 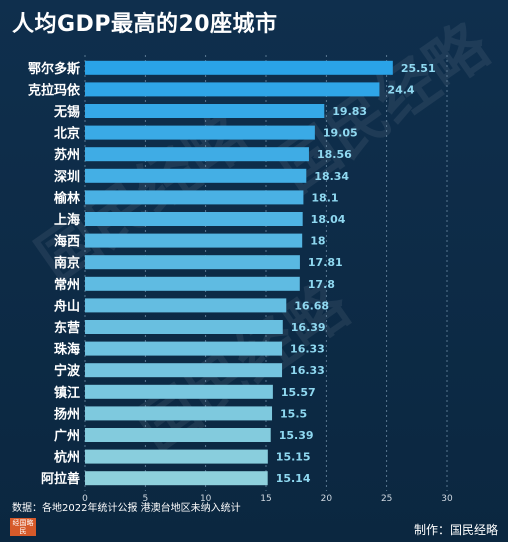 I want to click on value-label: 17.81, so click(x=325, y=262).